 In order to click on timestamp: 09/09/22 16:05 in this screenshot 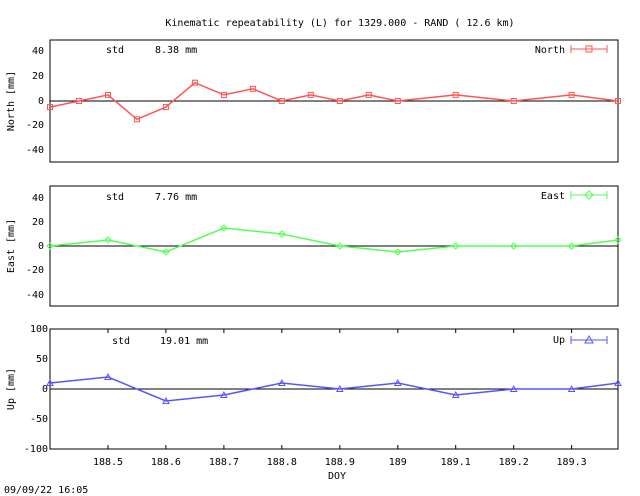, I will do `click(46, 490)`.